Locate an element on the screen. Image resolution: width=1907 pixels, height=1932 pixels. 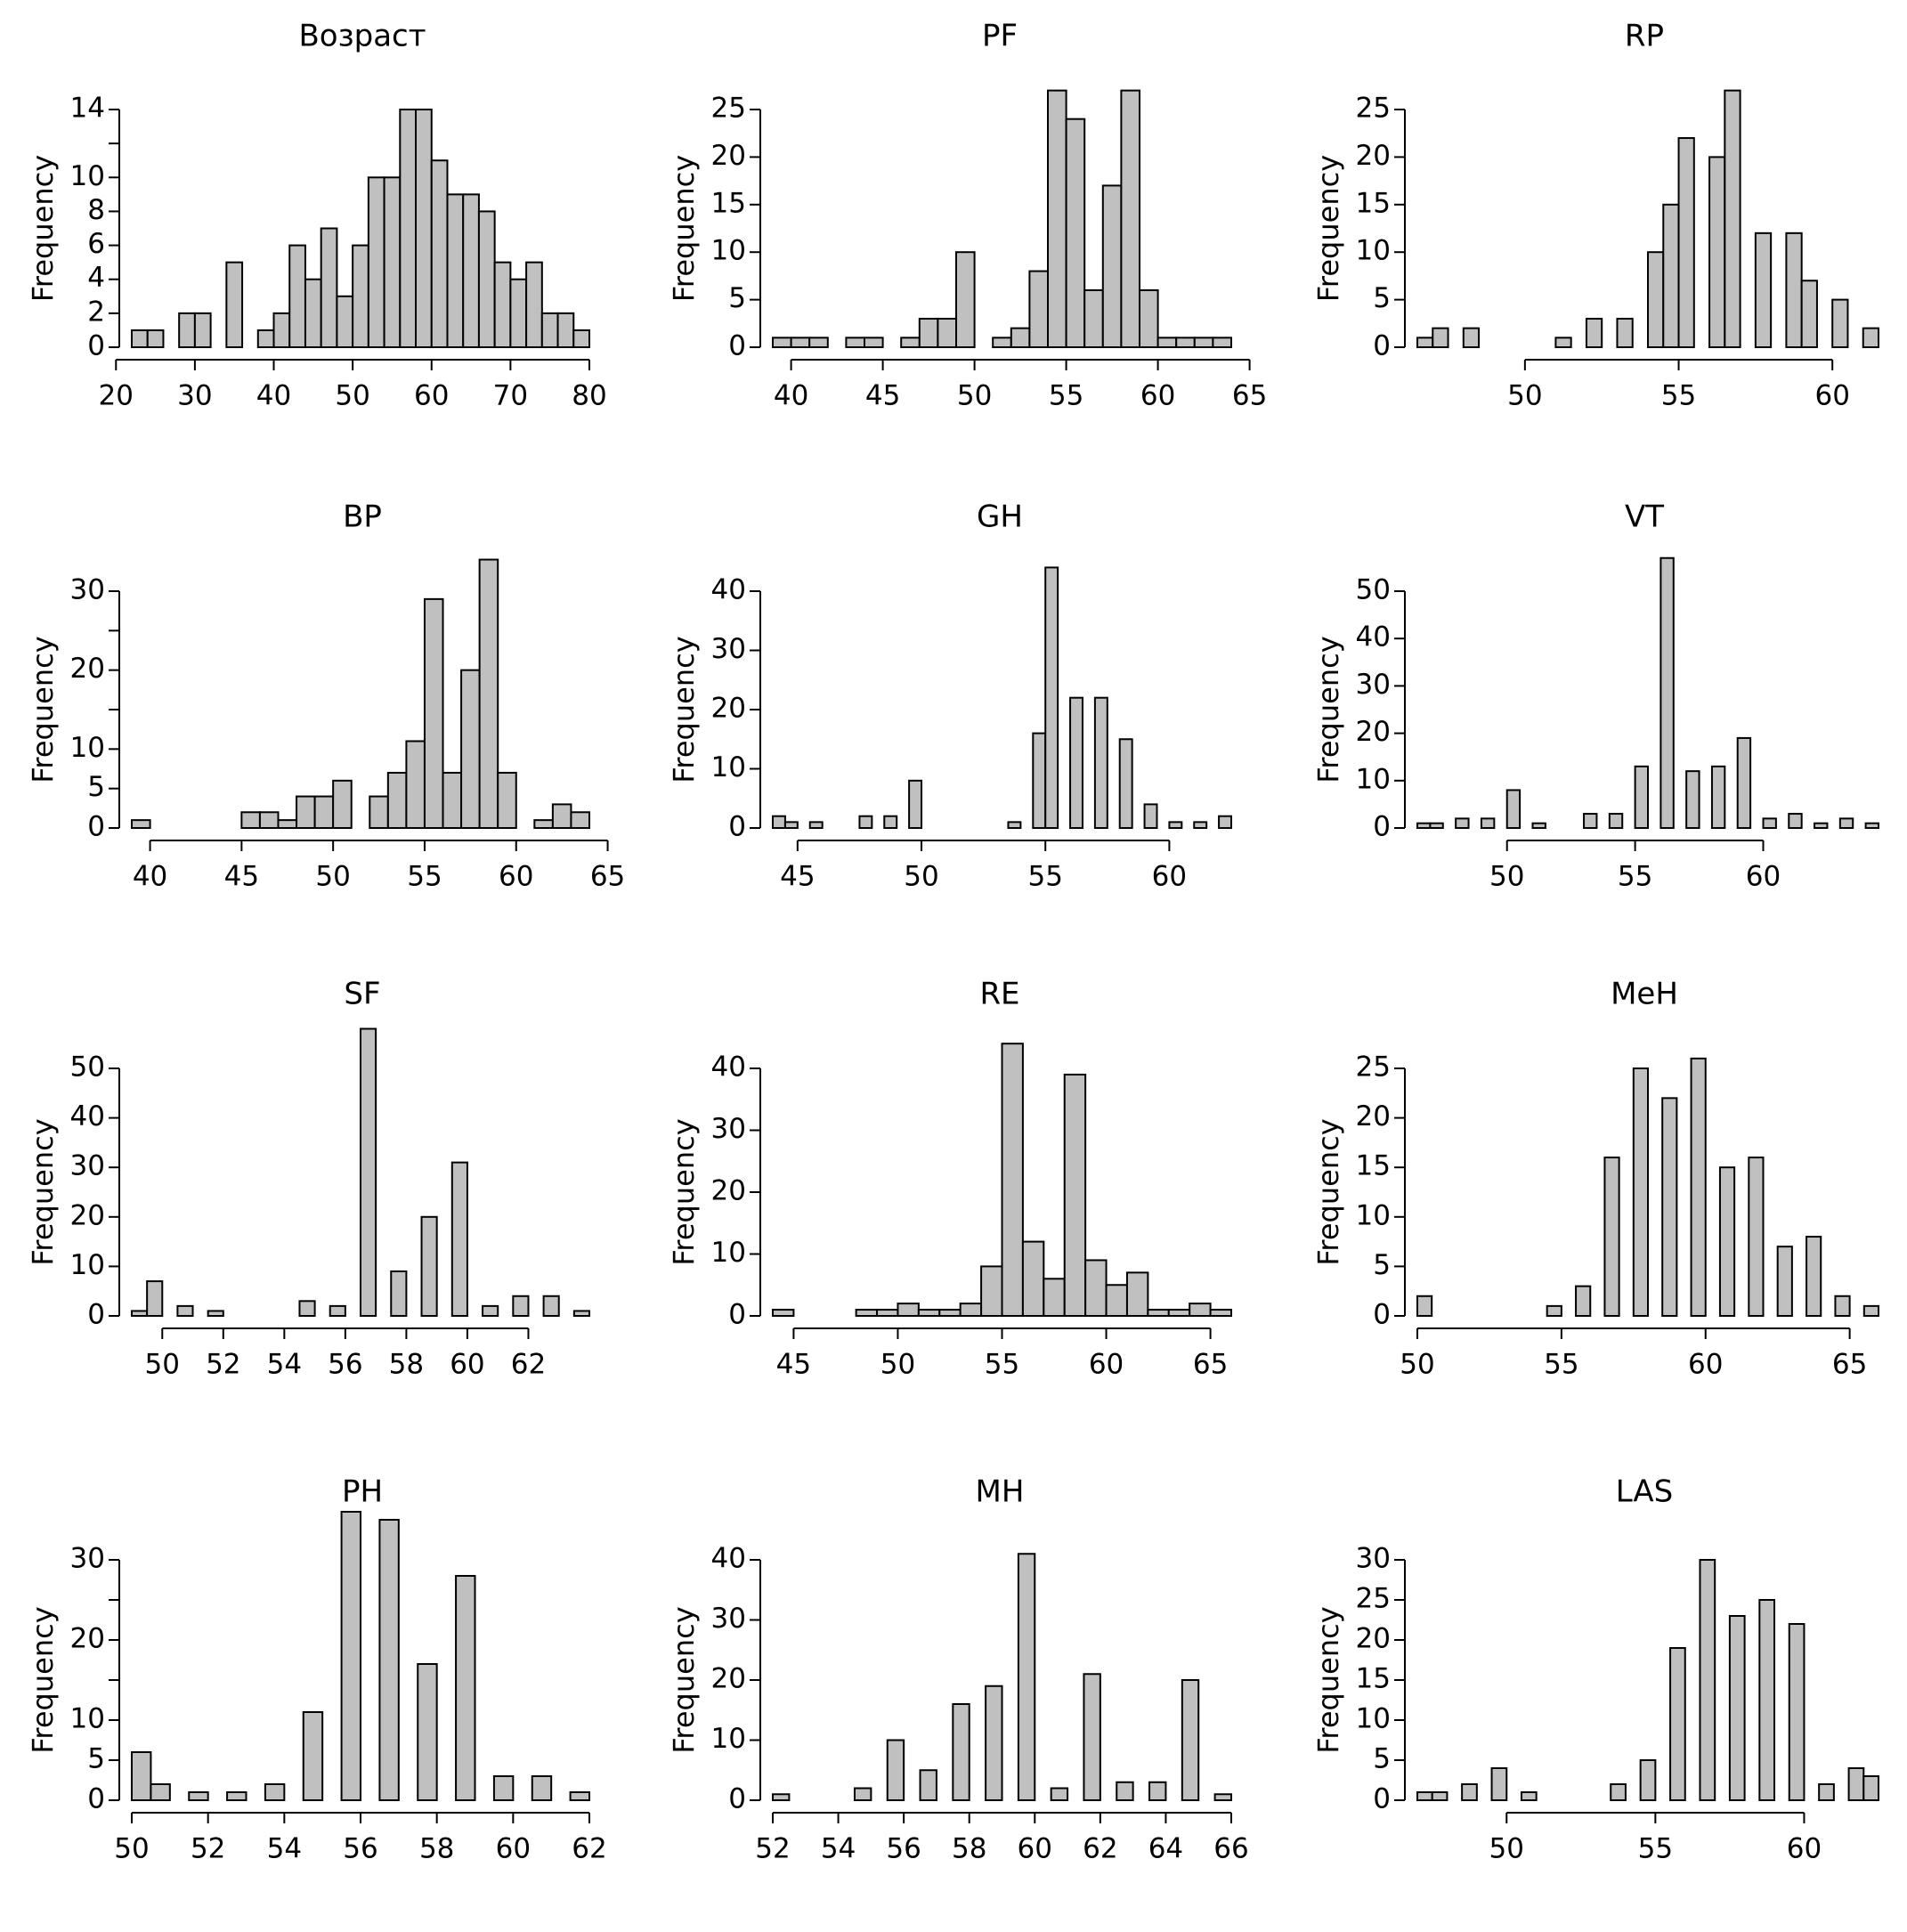
x-tick-label: 52 is located at coordinates (223, 1365).